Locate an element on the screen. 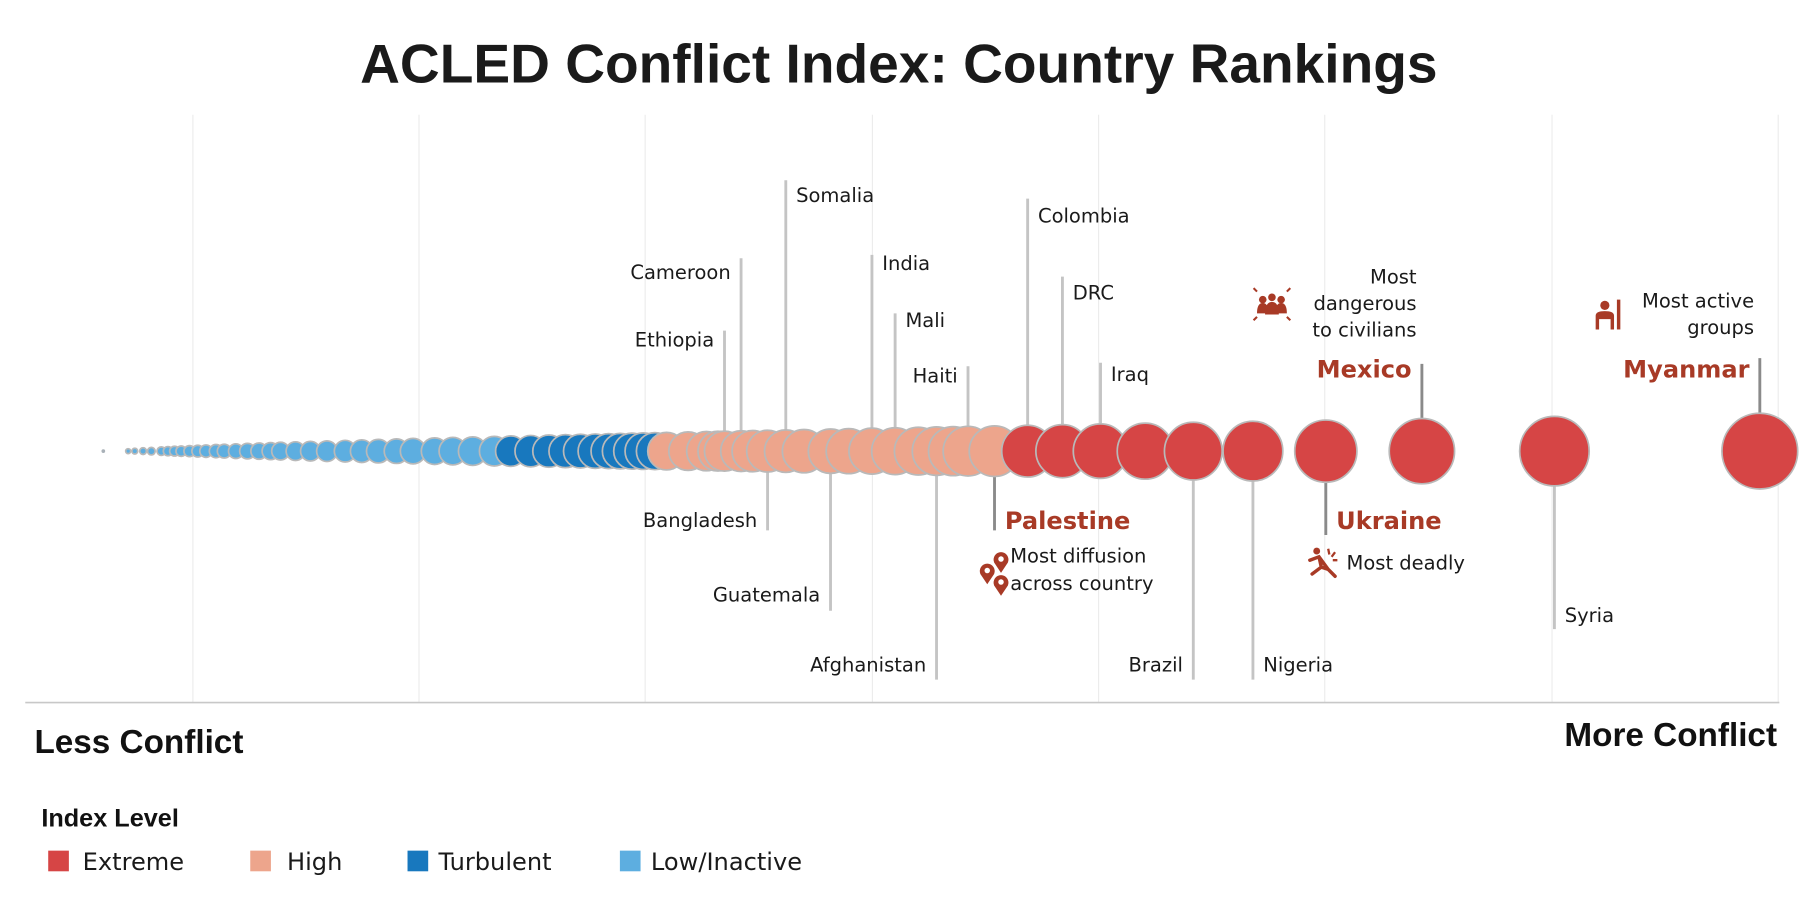 The image size is (1800, 900). annotation-mexico: Most dangerous to civilians is located at coordinates (1334, 303).